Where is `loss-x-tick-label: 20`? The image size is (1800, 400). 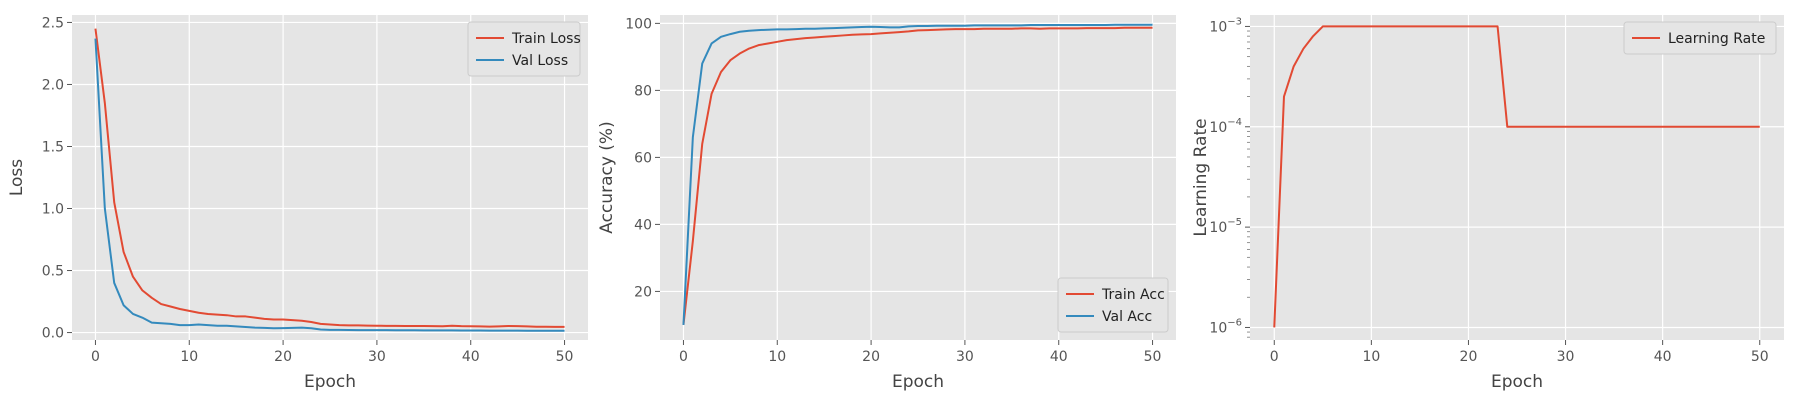
loss-x-tick-label: 20 is located at coordinates (283, 357).